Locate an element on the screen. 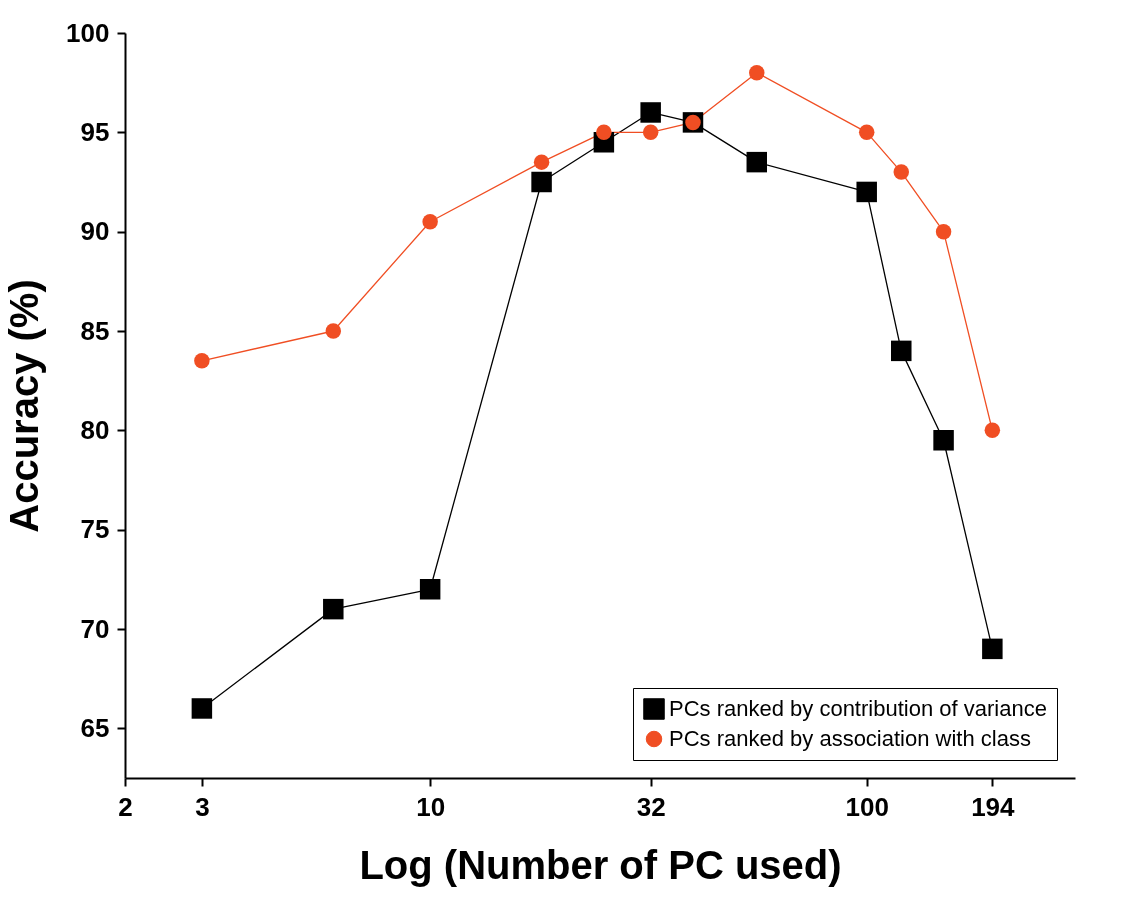 The image size is (1123, 918). y-axis-title: Accuracy (%) is located at coordinates (24, 406).